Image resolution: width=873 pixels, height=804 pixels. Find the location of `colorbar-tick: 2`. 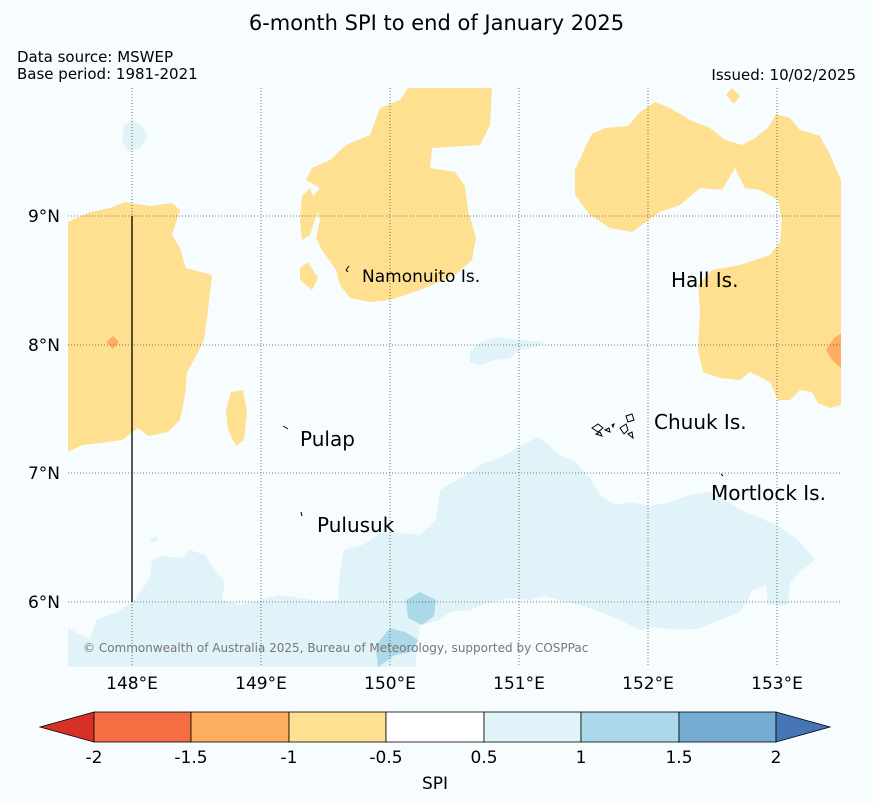

colorbar-tick: 2 is located at coordinates (776, 758).